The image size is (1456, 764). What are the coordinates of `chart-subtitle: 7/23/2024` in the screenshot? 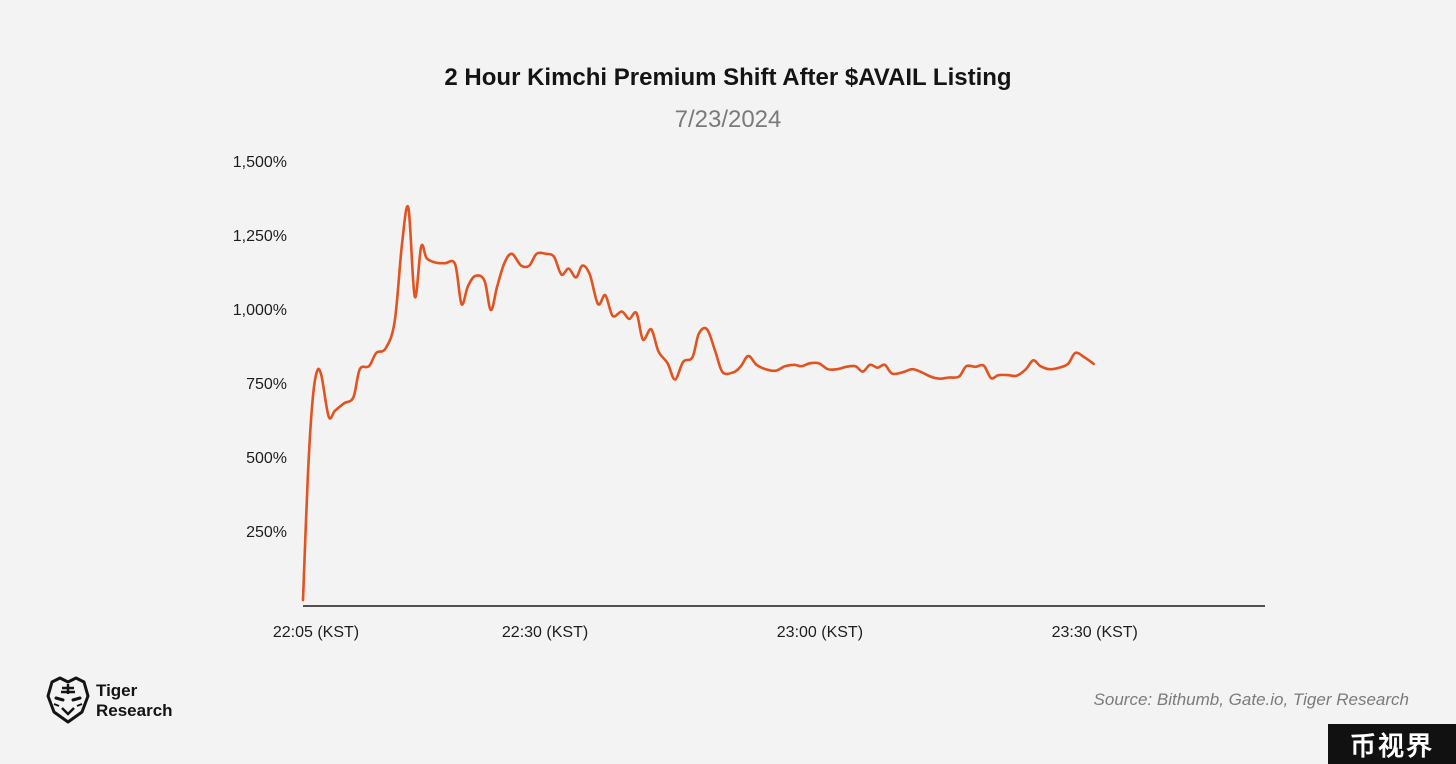 It's located at (728, 119).